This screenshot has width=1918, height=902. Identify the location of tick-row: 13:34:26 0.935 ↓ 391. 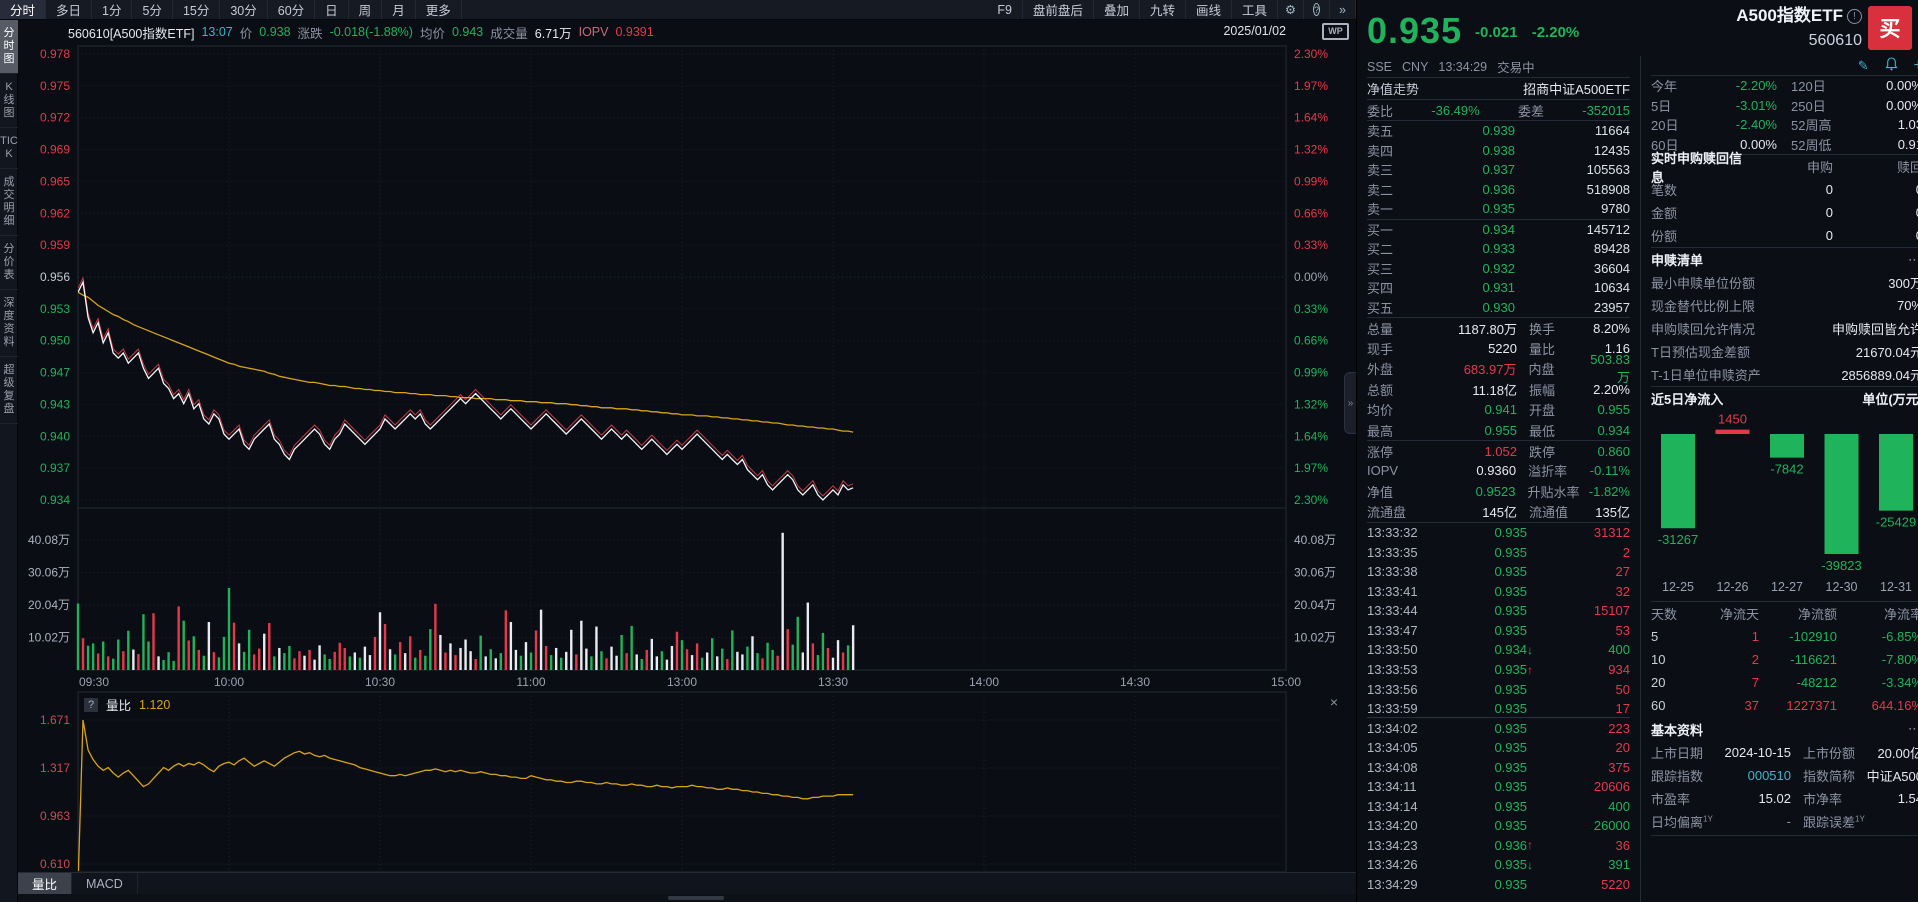
(1498, 865).